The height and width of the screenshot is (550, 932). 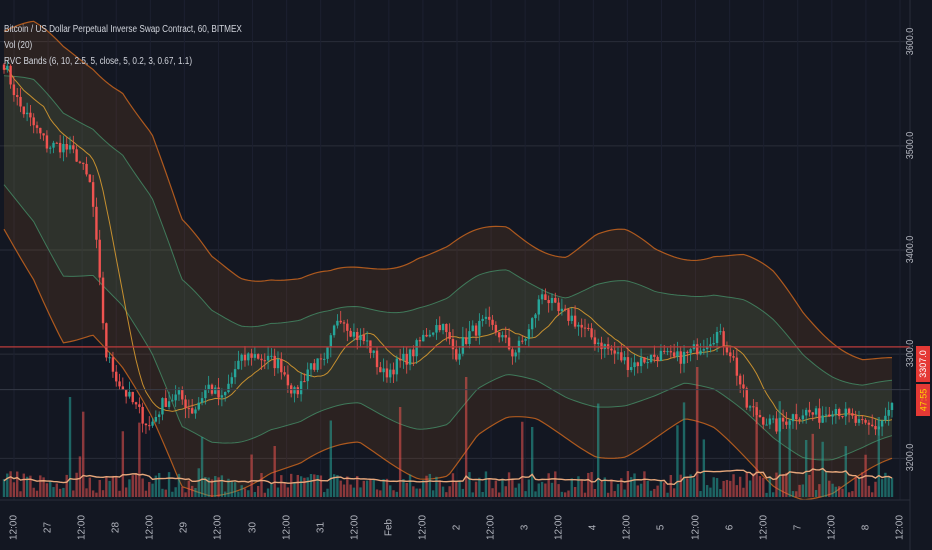 I want to click on legend-volume: Vol (20), so click(x=18, y=45).